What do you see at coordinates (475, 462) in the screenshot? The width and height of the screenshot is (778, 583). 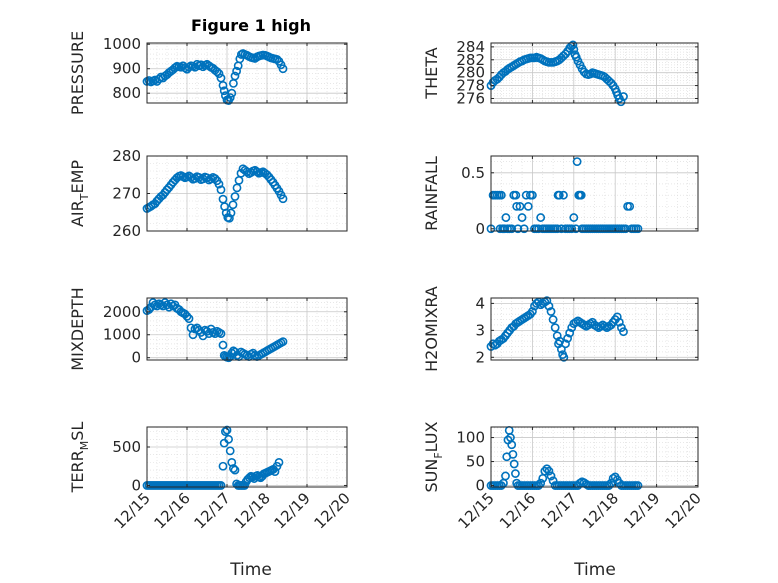 I see `y-tick-label: 50` at bounding box center [475, 462].